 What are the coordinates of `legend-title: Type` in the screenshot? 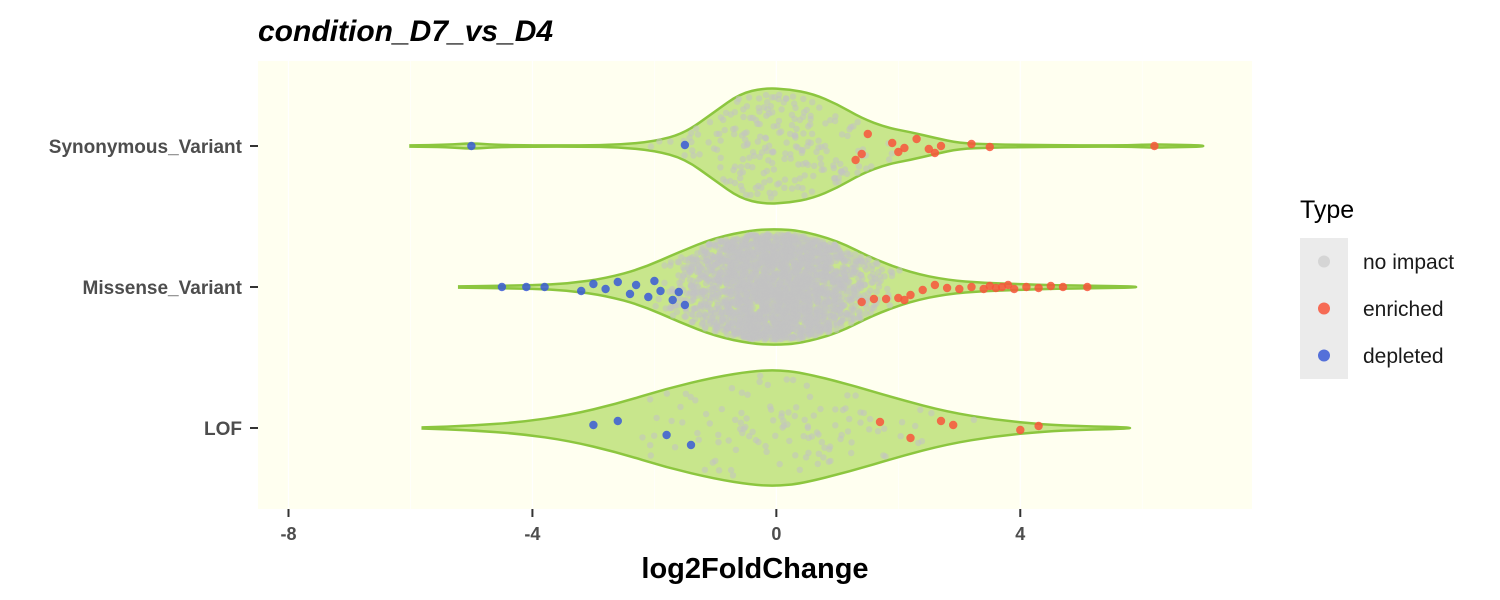 It's located at (1327, 210).